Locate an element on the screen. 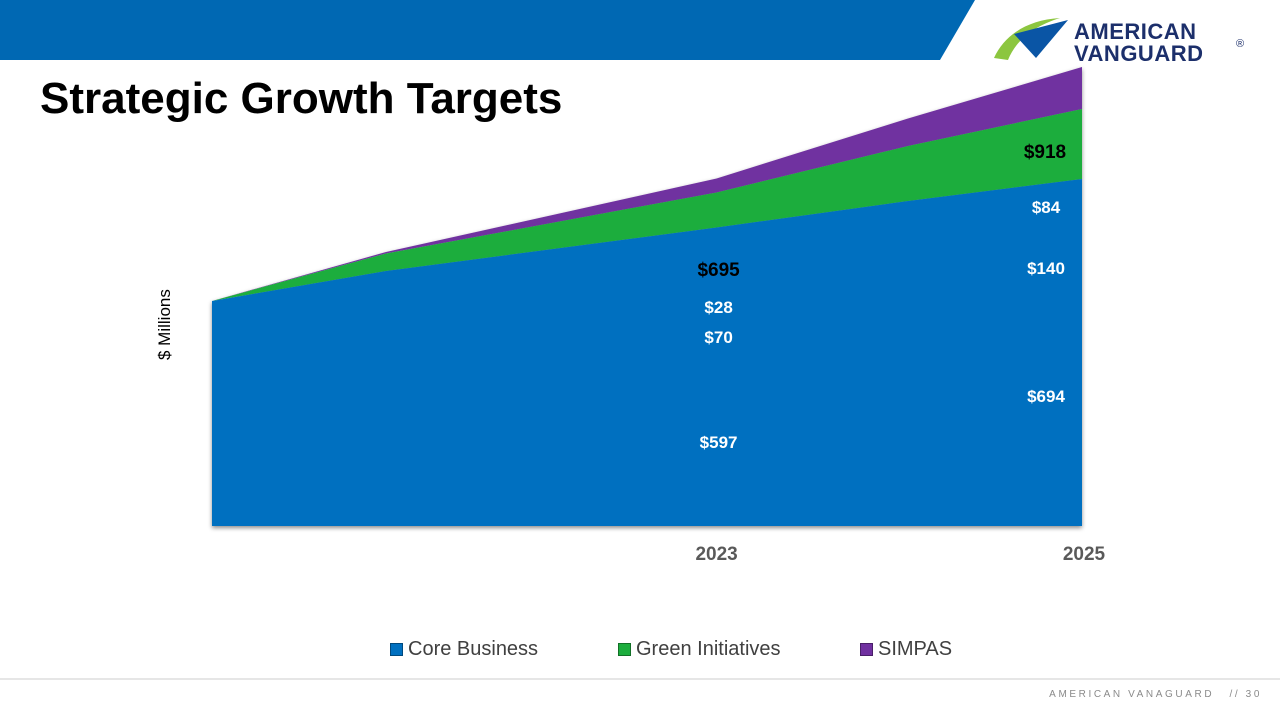  total-2025: $918 is located at coordinates (1045, 152).